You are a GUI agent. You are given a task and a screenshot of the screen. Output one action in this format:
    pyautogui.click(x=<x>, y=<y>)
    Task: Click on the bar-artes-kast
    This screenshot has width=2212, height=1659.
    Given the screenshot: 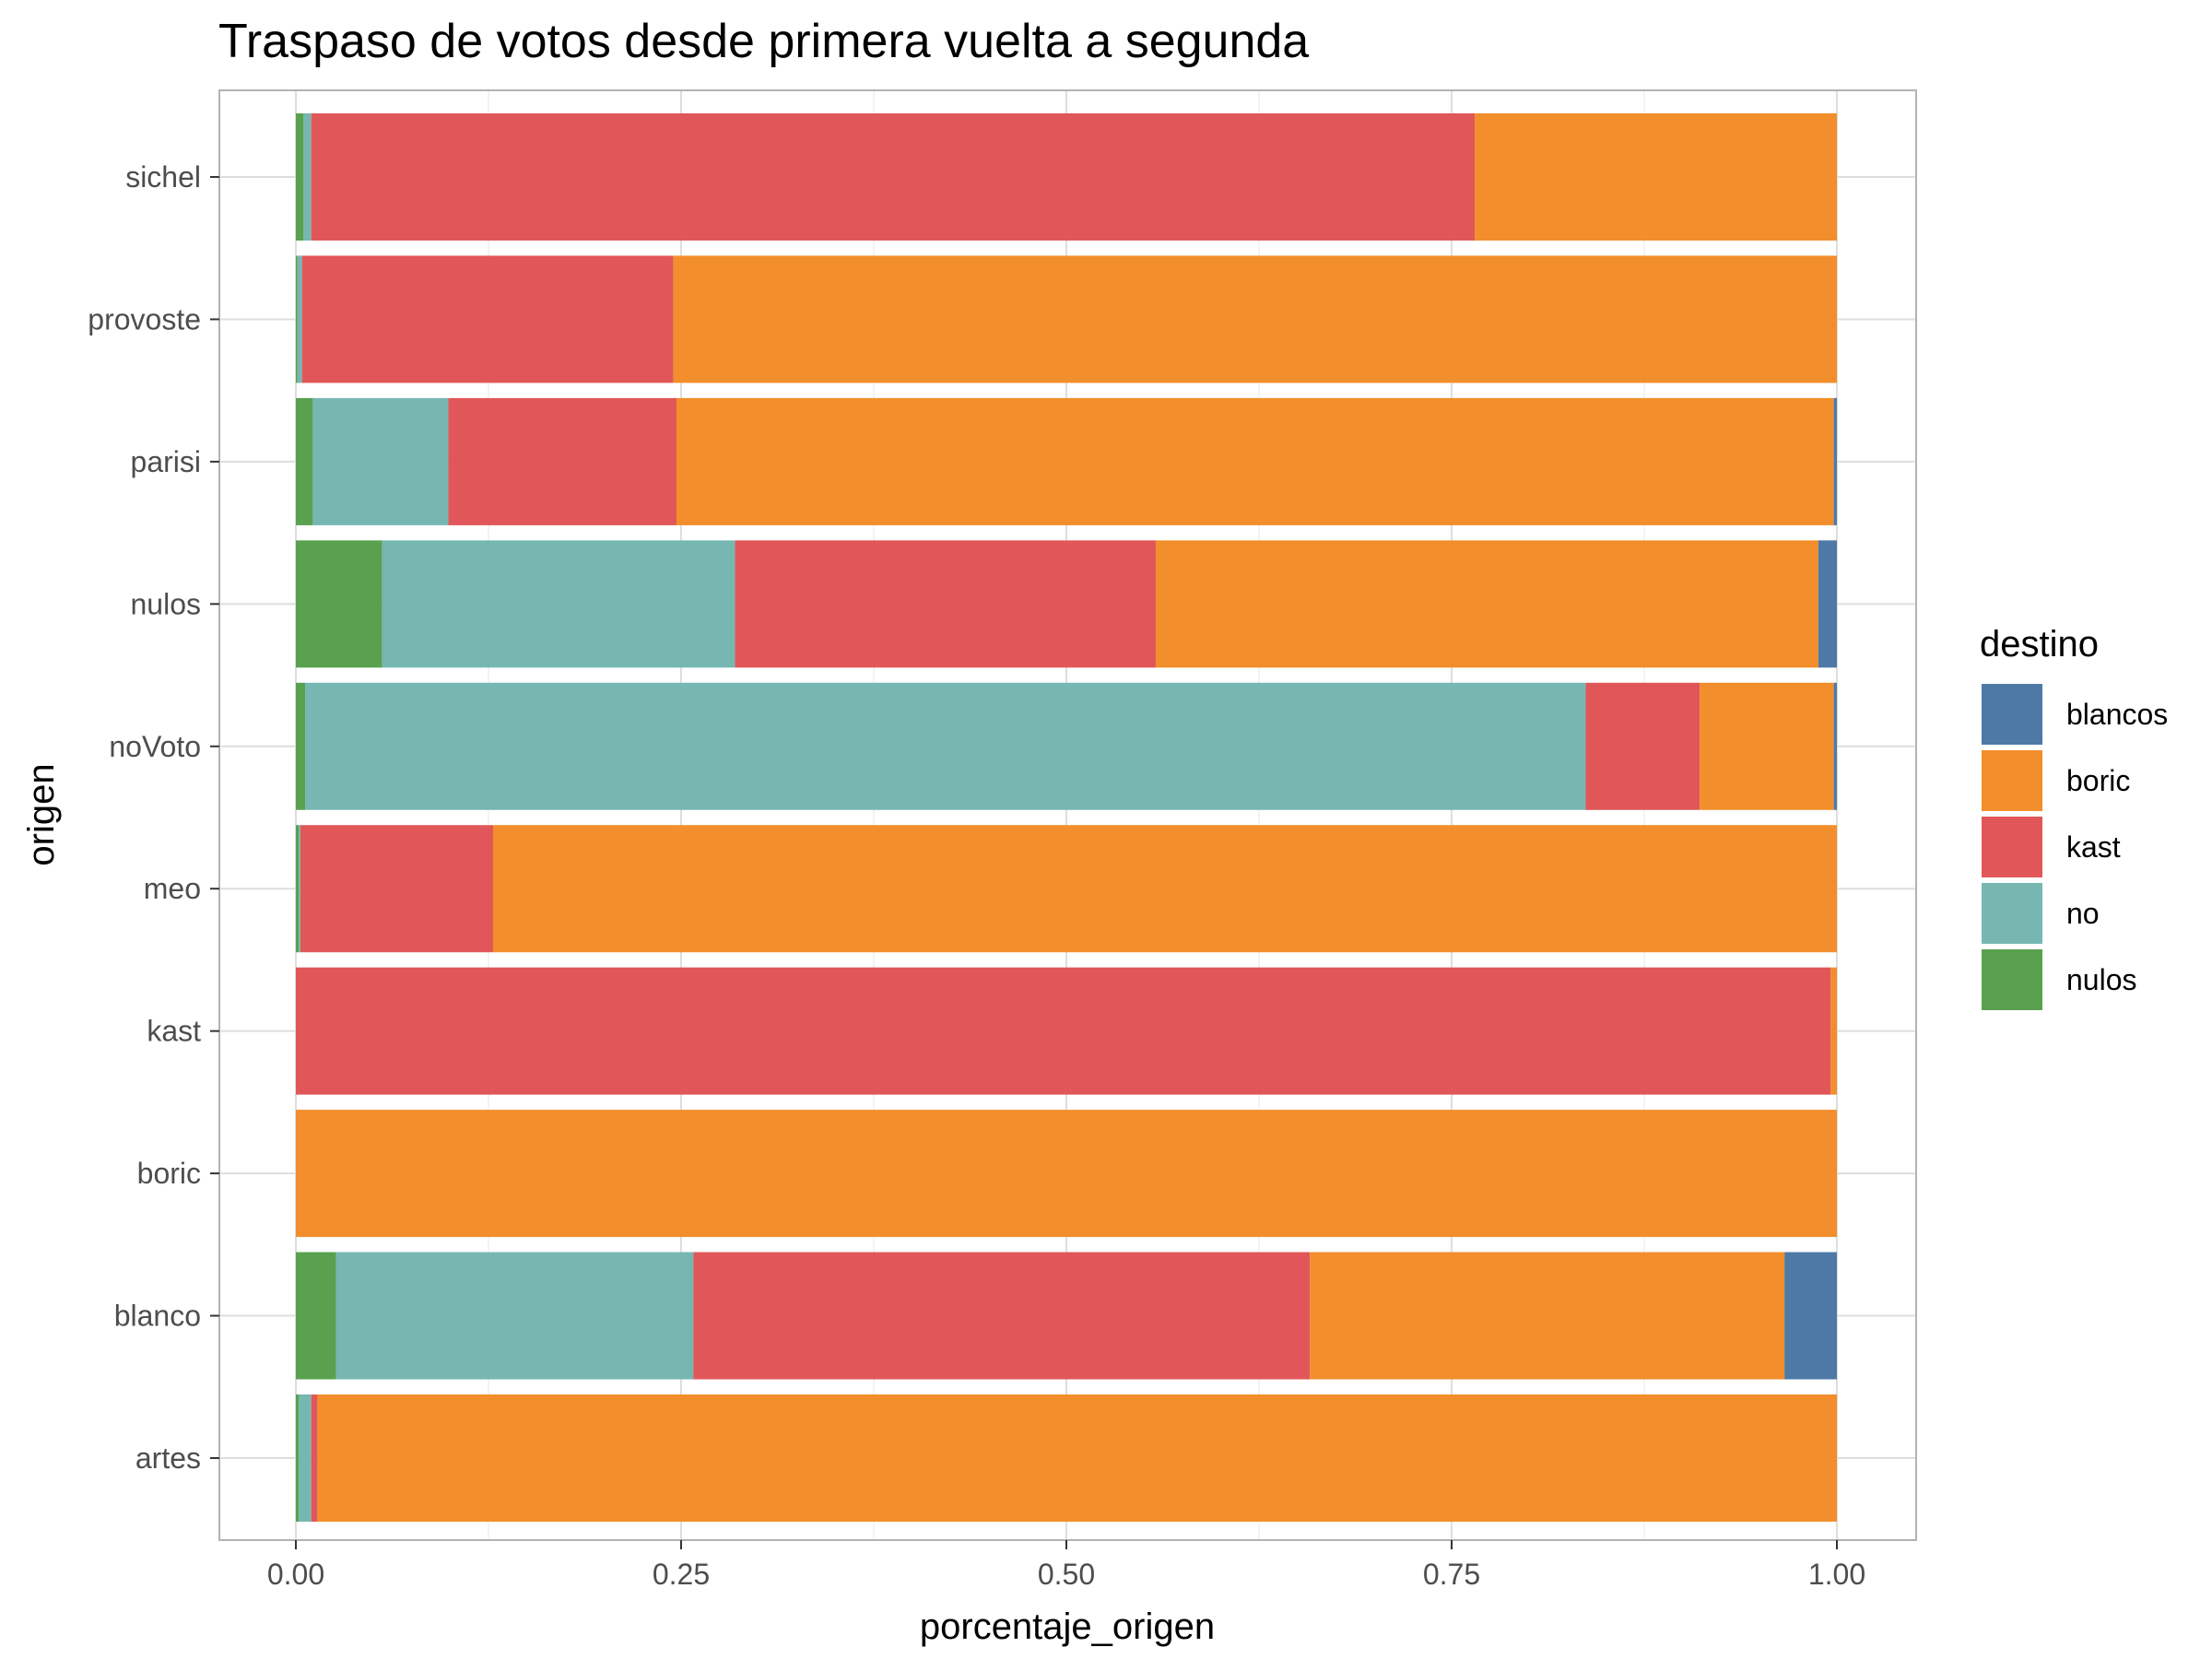 What is the action you would take?
    pyautogui.click(x=314, y=1458)
    